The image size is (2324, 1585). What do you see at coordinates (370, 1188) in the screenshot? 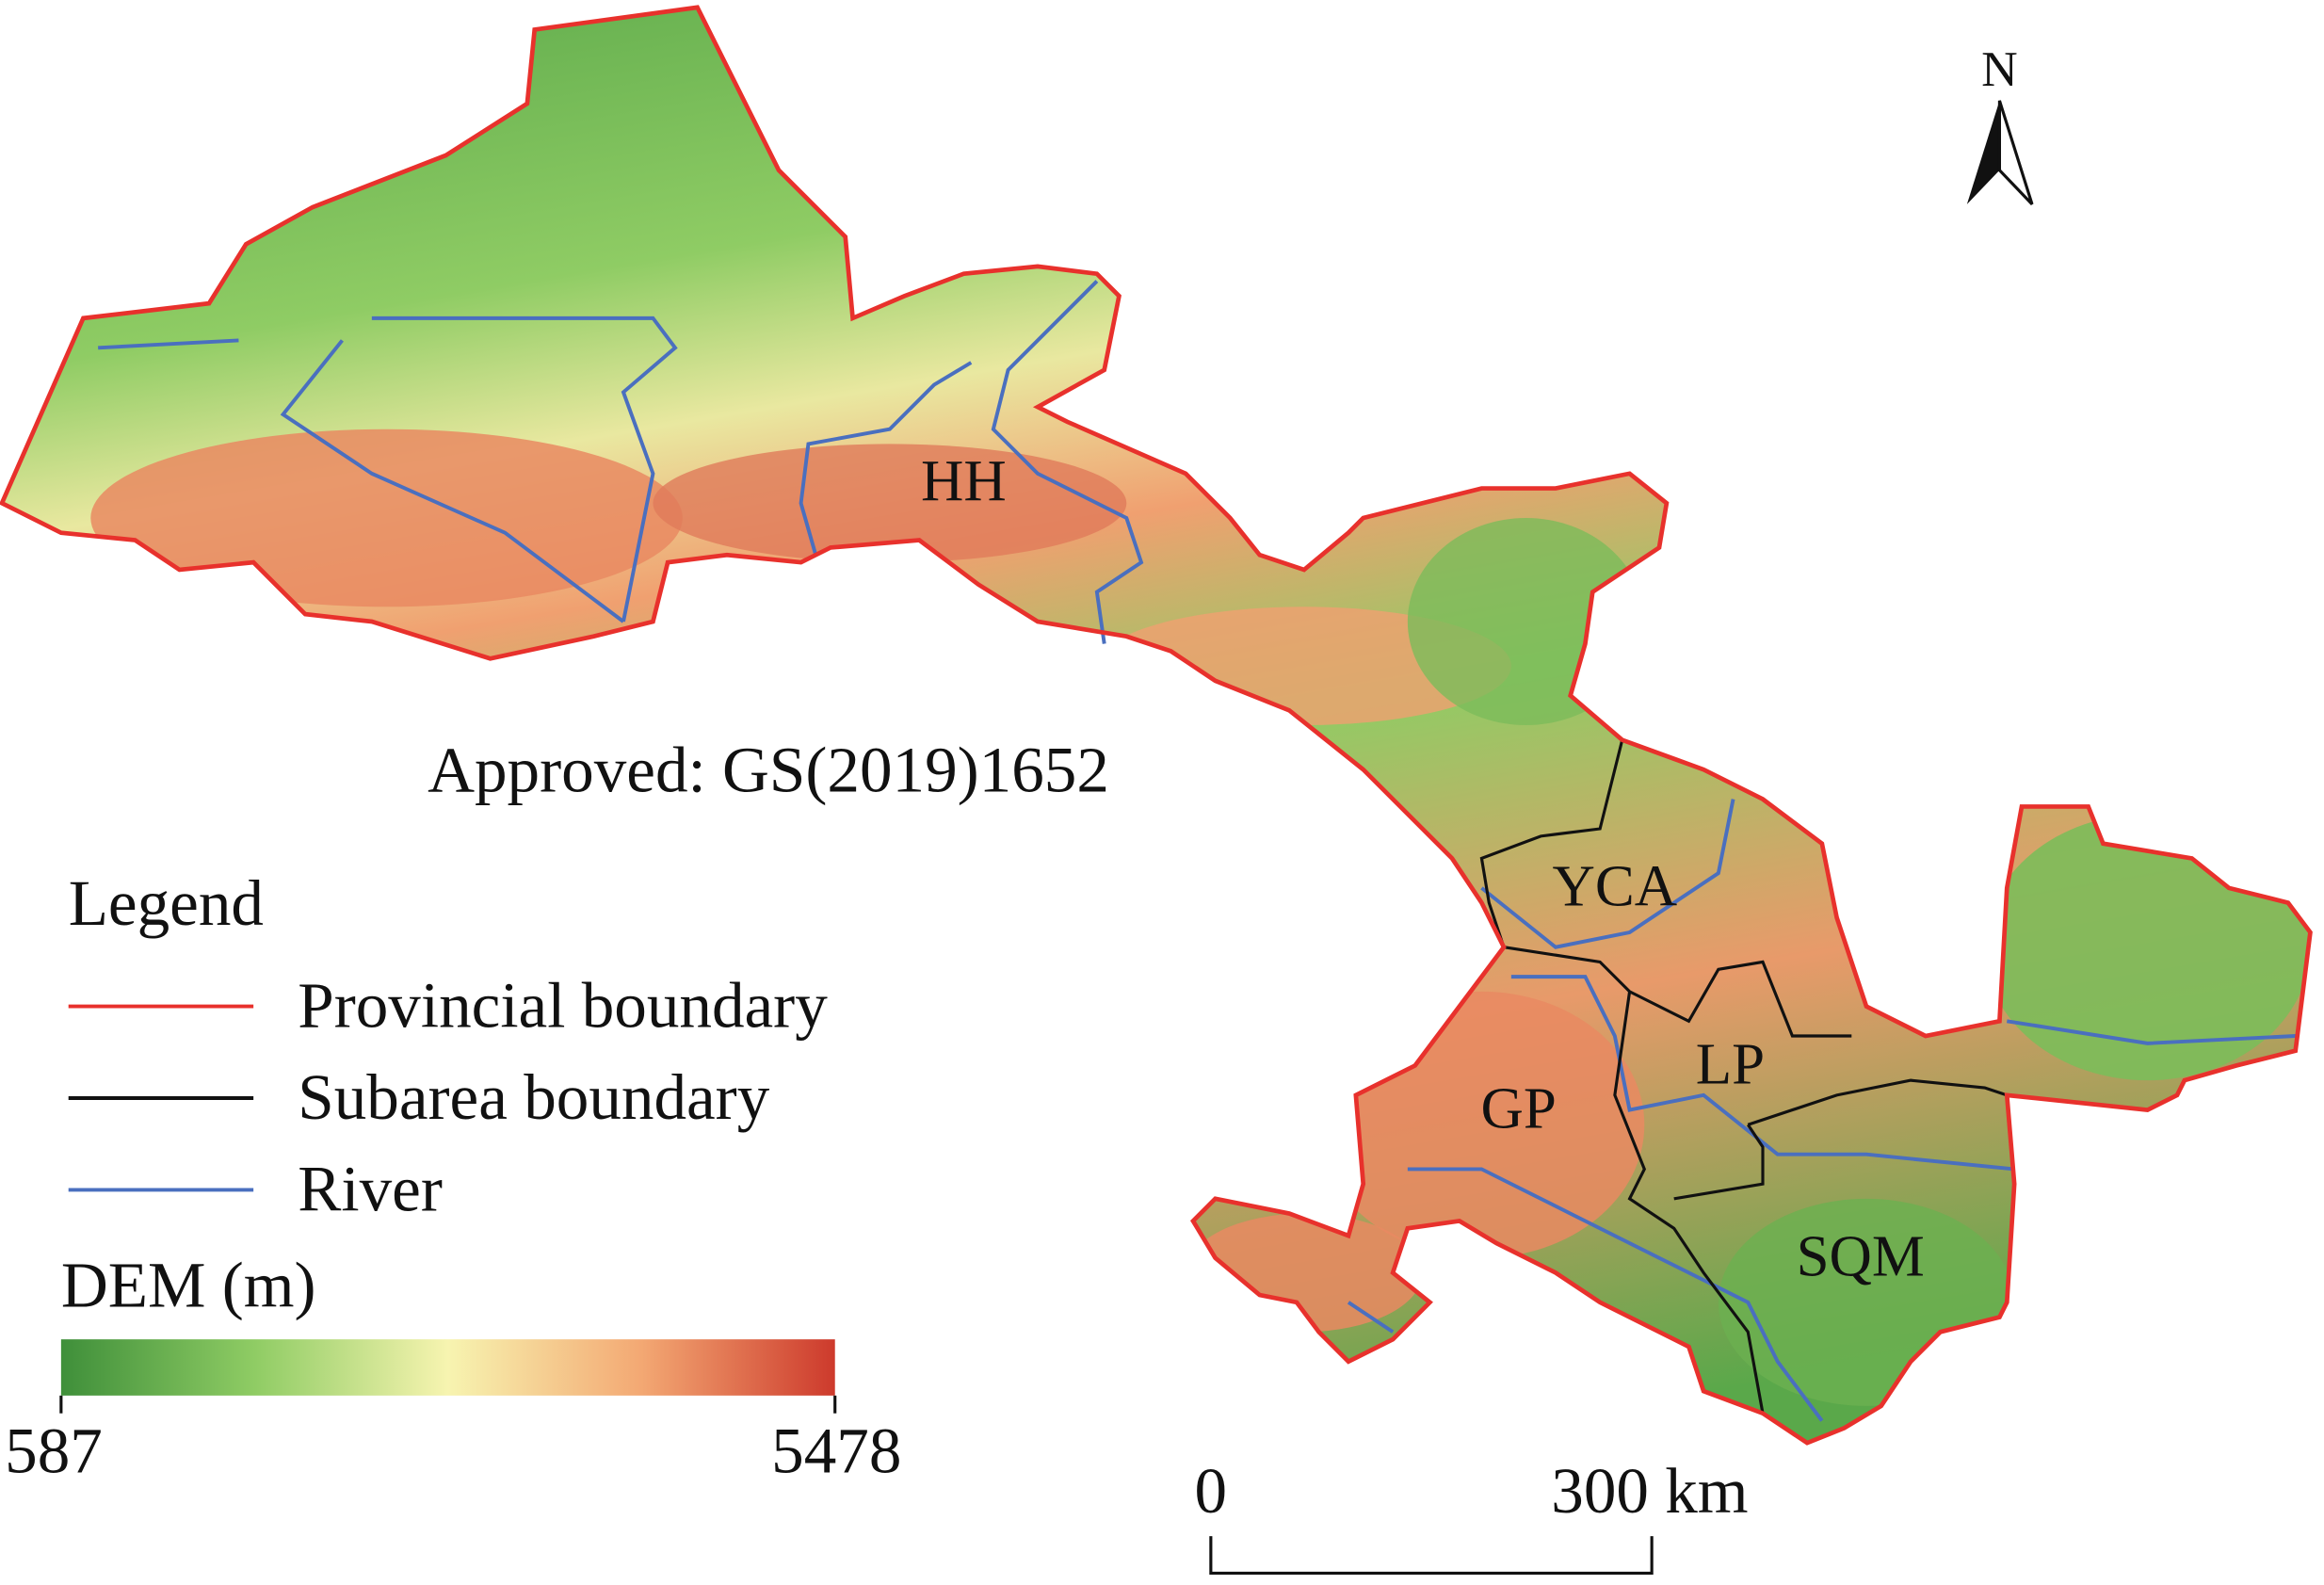
I see `legend-label: River` at bounding box center [370, 1188].